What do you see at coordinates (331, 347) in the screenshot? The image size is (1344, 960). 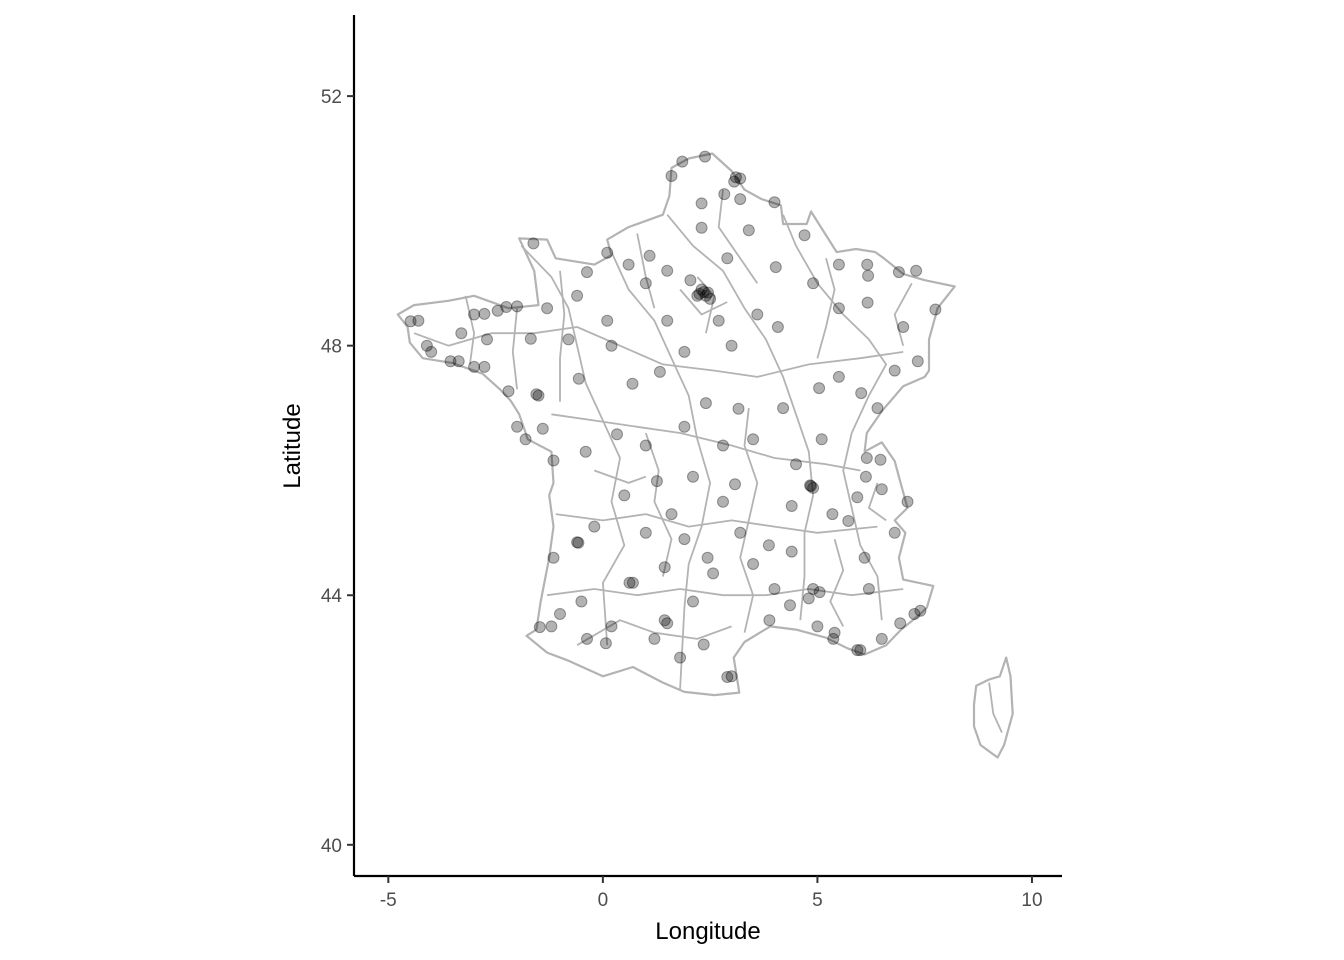 I see `y-tick-label: 48` at bounding box center [331, 347].